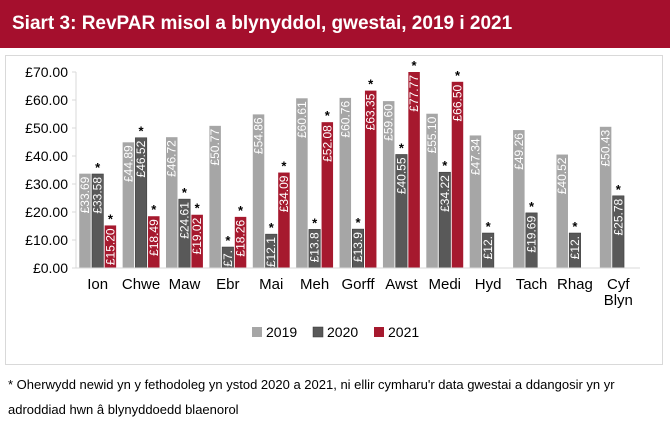 Image resolution: width=670 pixels, height=422 pixels. I want to click on value-label: £33.69, so click(85, 194).